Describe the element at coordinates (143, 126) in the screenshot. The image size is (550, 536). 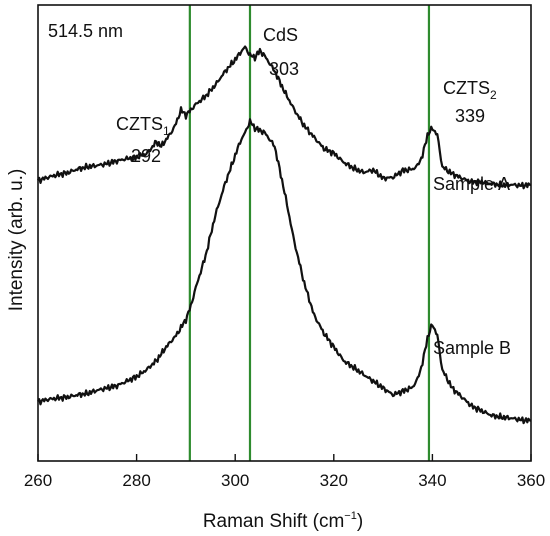
I see `reference-name-label: CZTS1` at that location.